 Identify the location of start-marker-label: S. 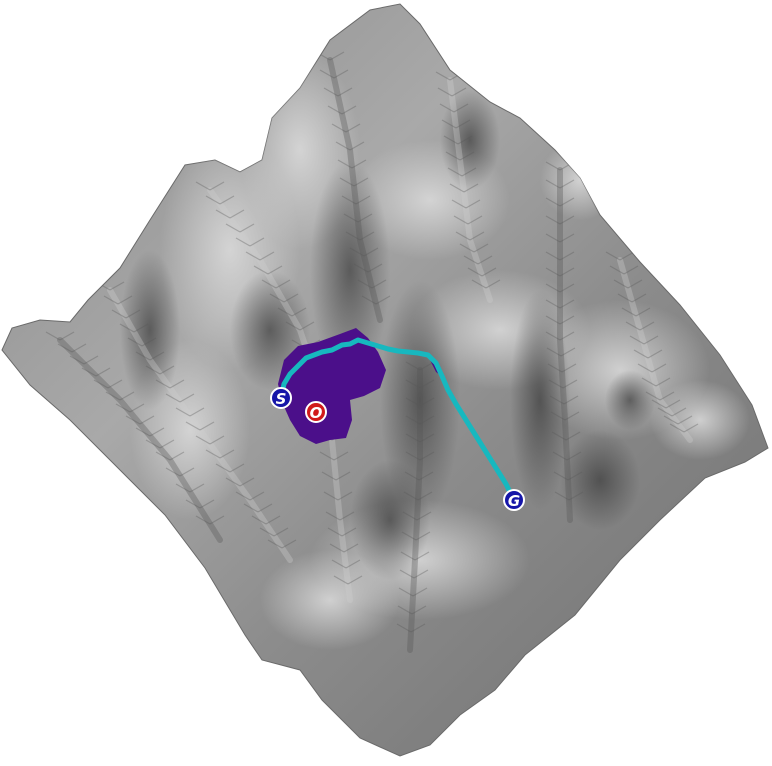
(281, 399).